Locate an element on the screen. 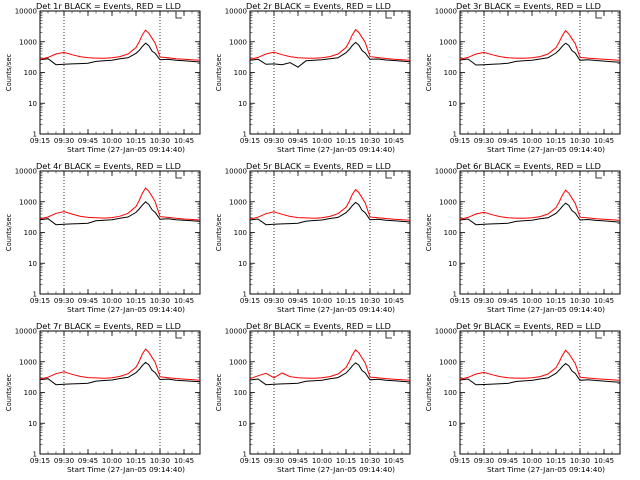 The width and height of the screenshot is (640, 480). panel-title: Det 3r BLACK = Events, RED = LLD is located at coordinates (528, 6).